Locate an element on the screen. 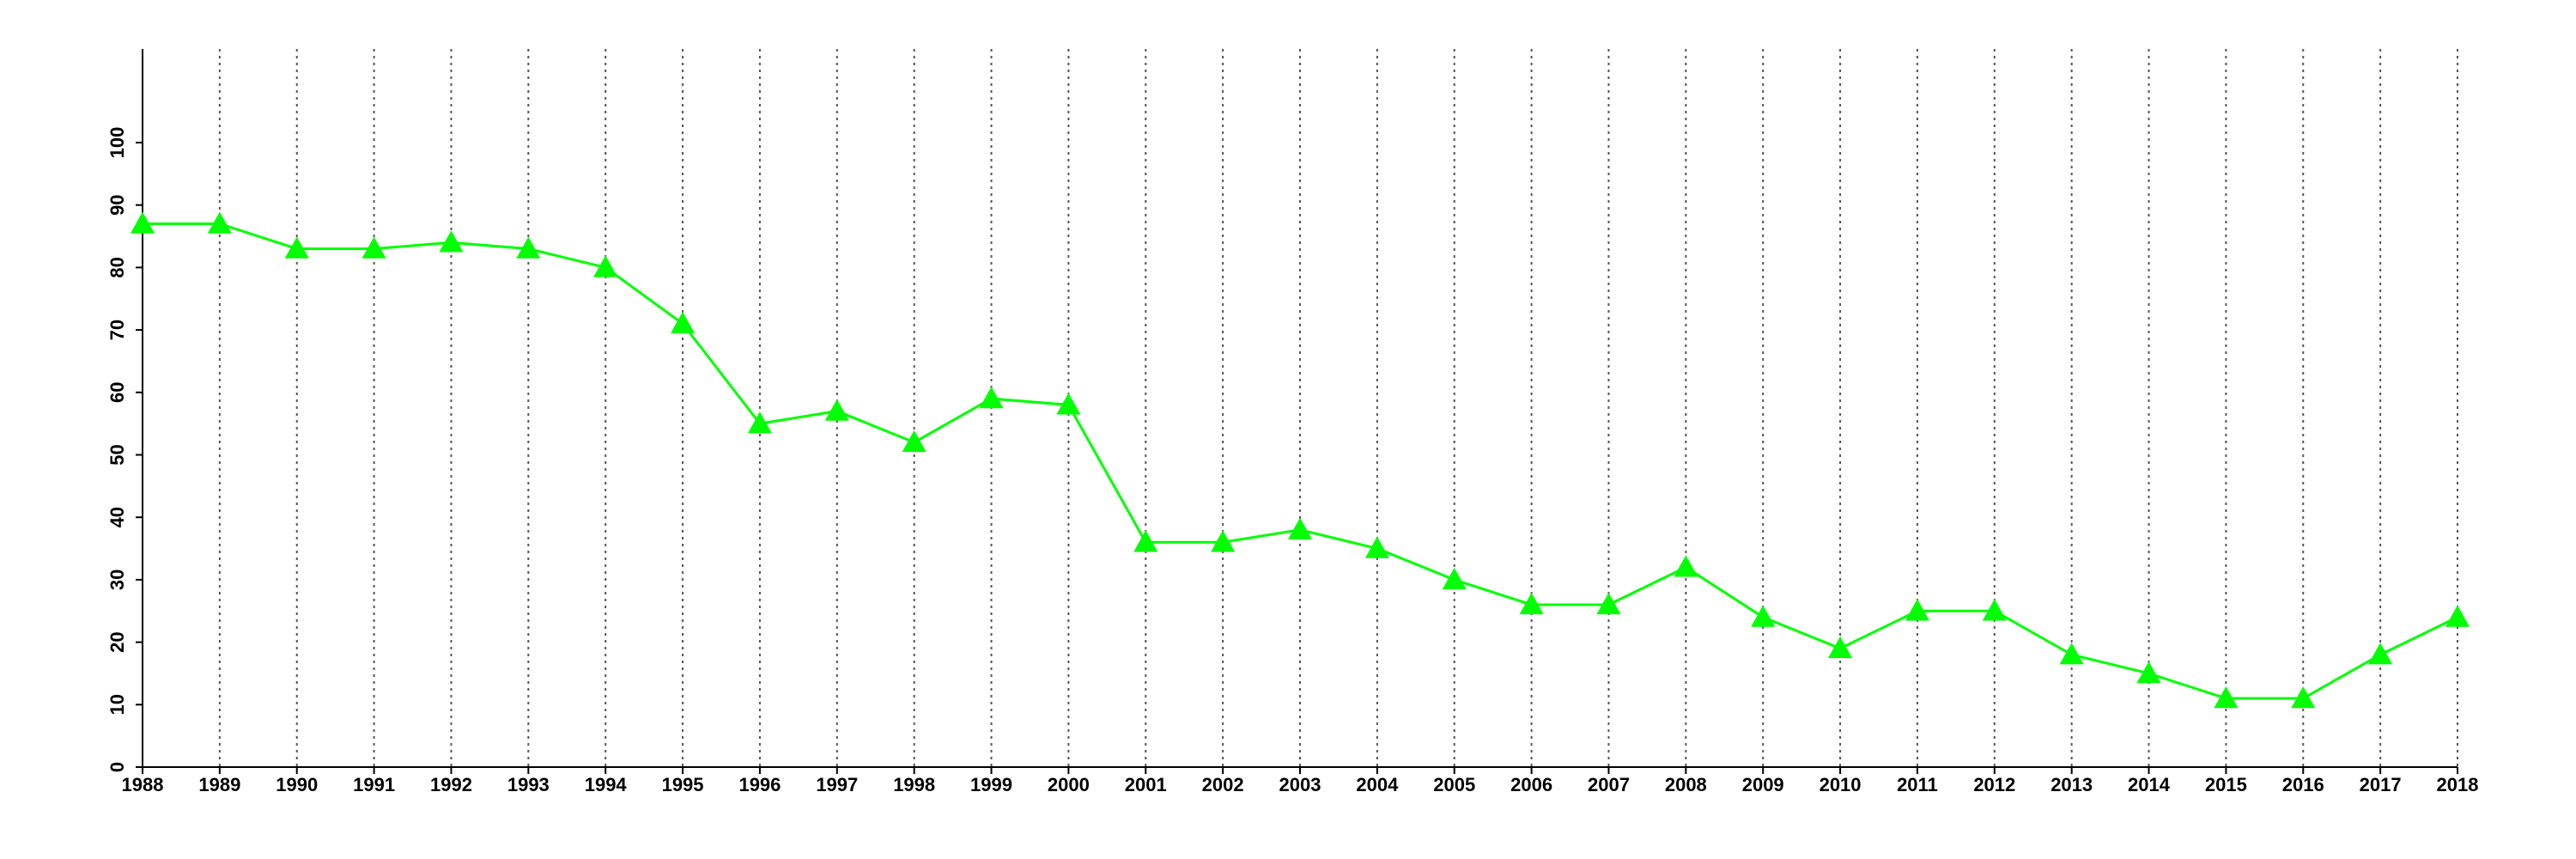 Image resolution: width=2576 pixels, height=859 pixels. x-tick-label: 2010 is located at coordinates (1841, 784).